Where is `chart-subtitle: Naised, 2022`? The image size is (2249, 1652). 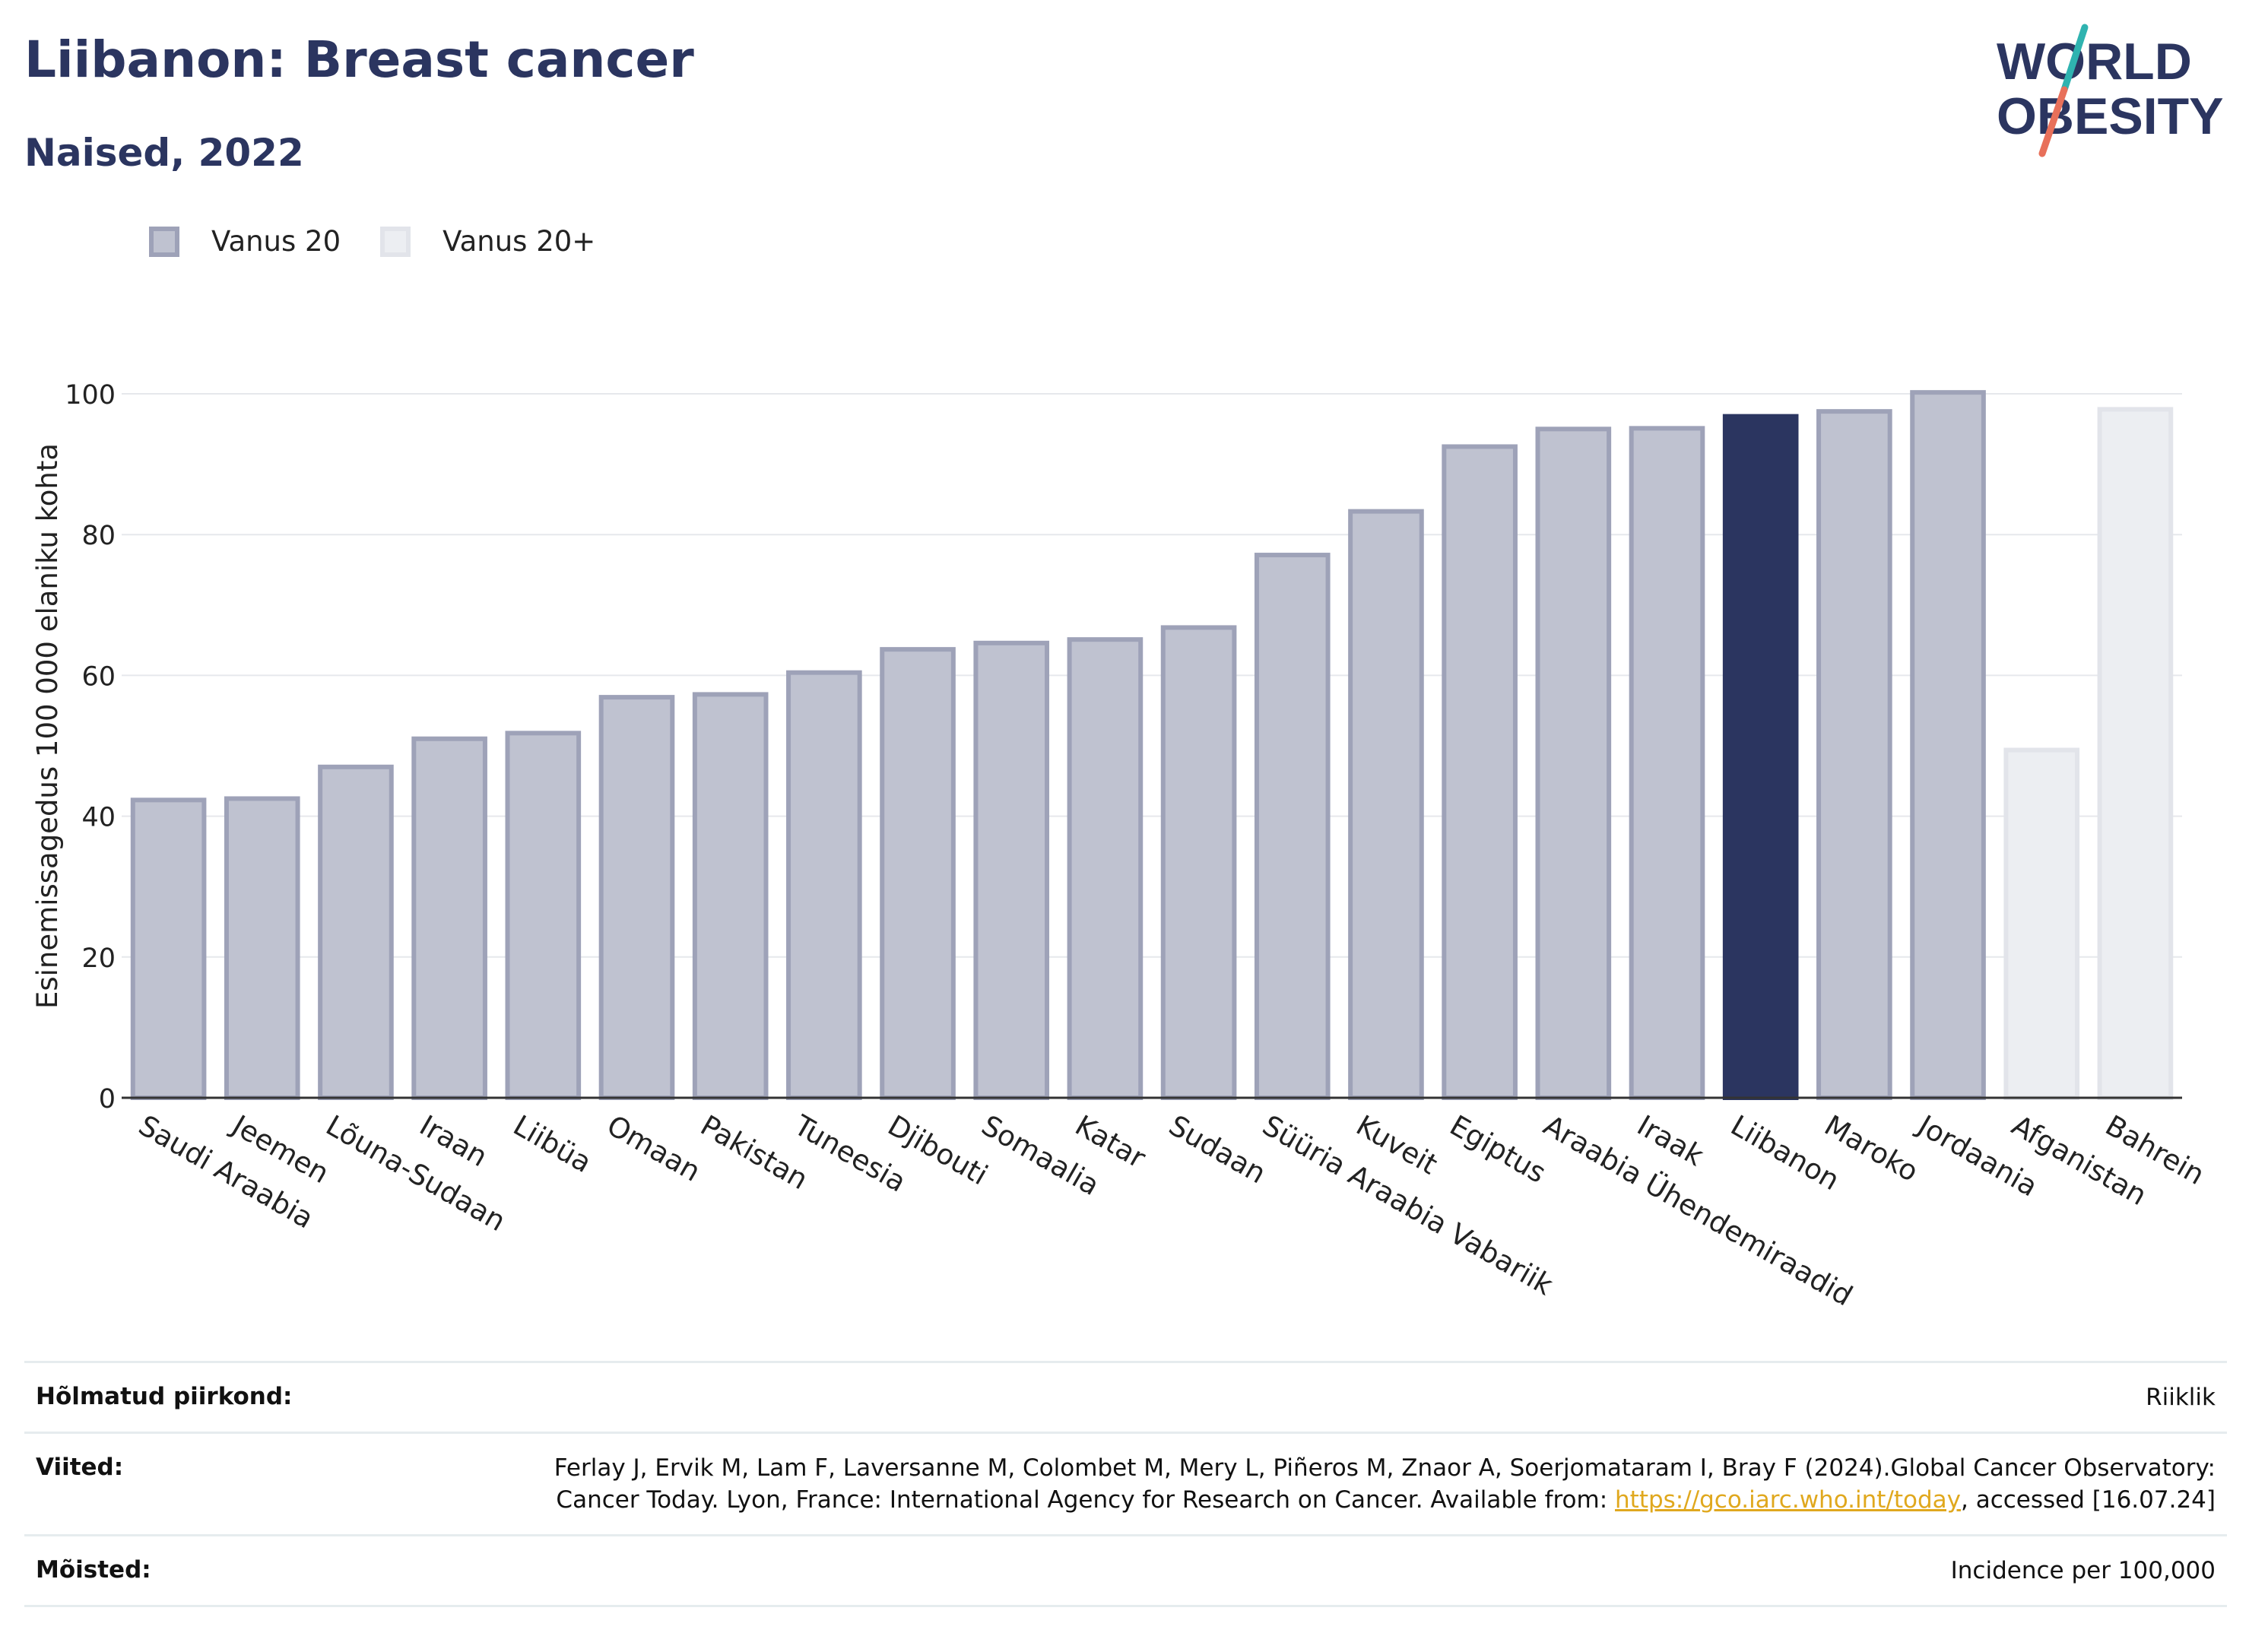
chart-subtitle: Naised, 2022 is located at coordinates (164, 153).